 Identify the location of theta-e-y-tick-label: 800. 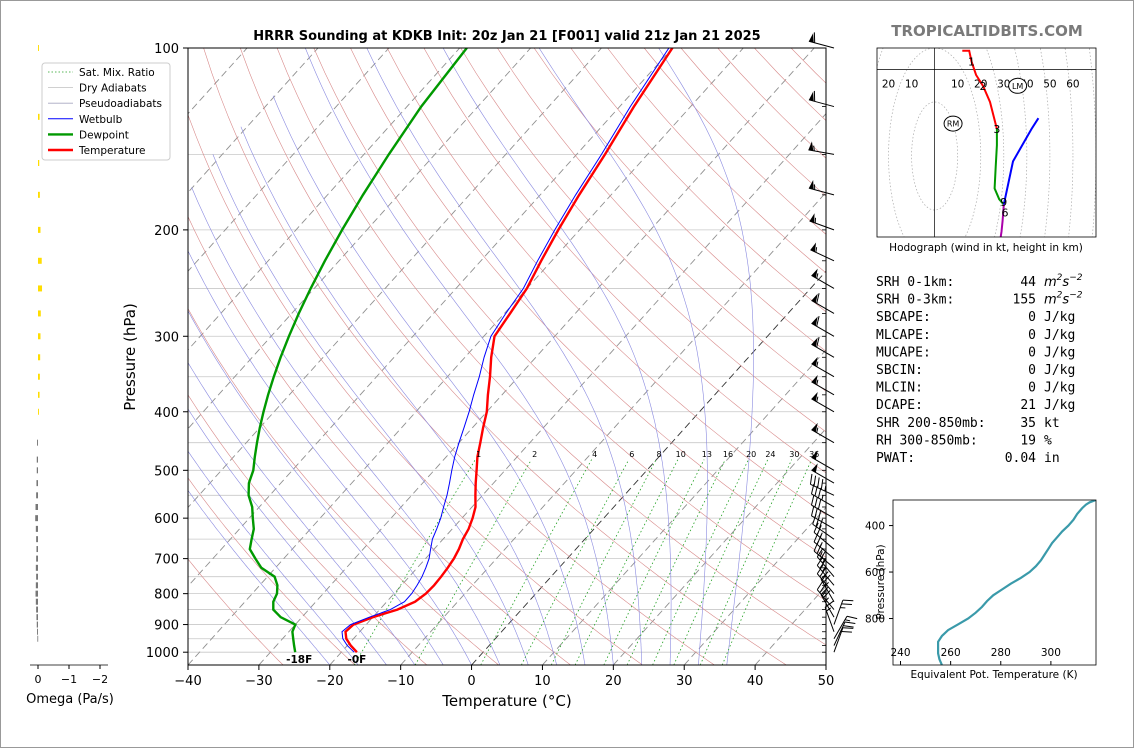
(875, 620).